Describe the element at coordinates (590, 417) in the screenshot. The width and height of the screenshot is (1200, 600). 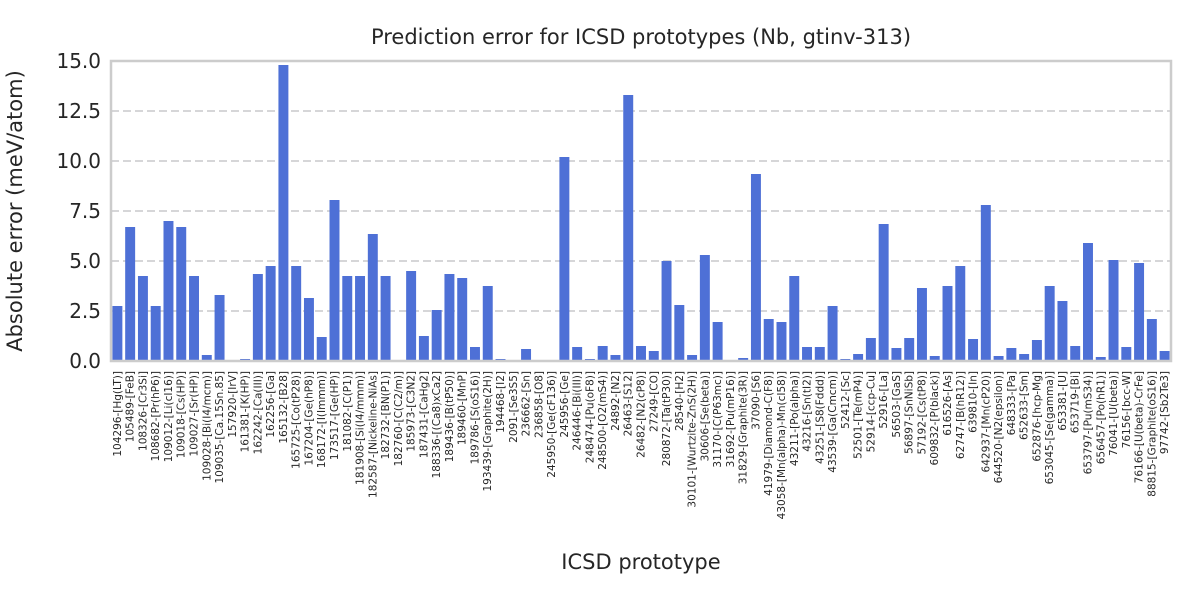
I see `x-tick-label: 248474-[Pu(oF8)]` at that location.